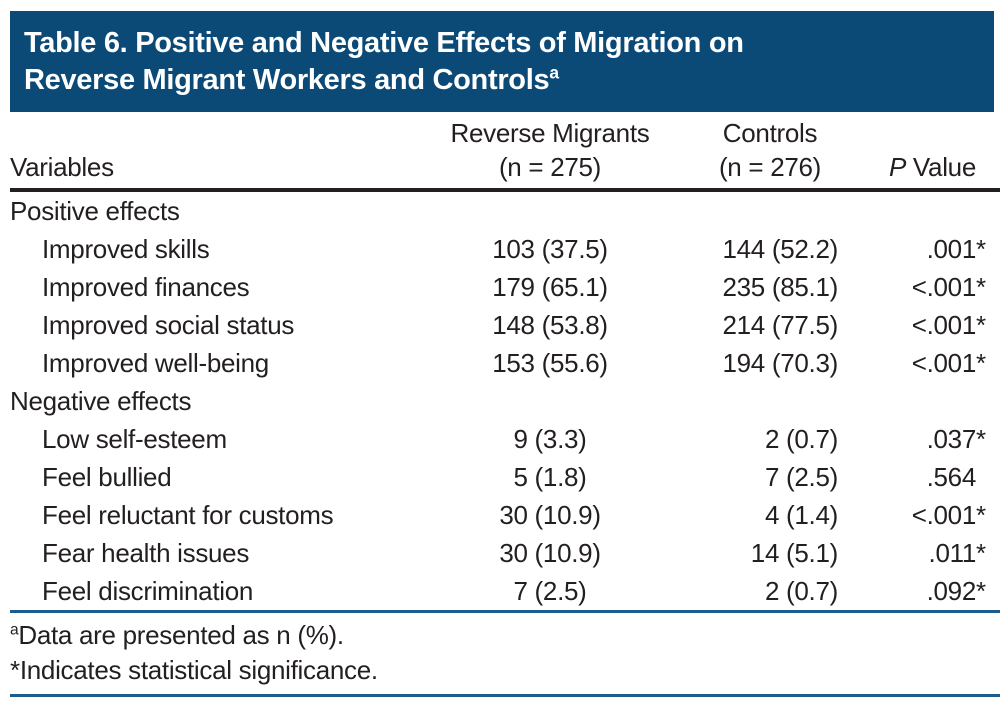  I want to click on variable-label: Feel reluctant for customs, so click(188, 515).